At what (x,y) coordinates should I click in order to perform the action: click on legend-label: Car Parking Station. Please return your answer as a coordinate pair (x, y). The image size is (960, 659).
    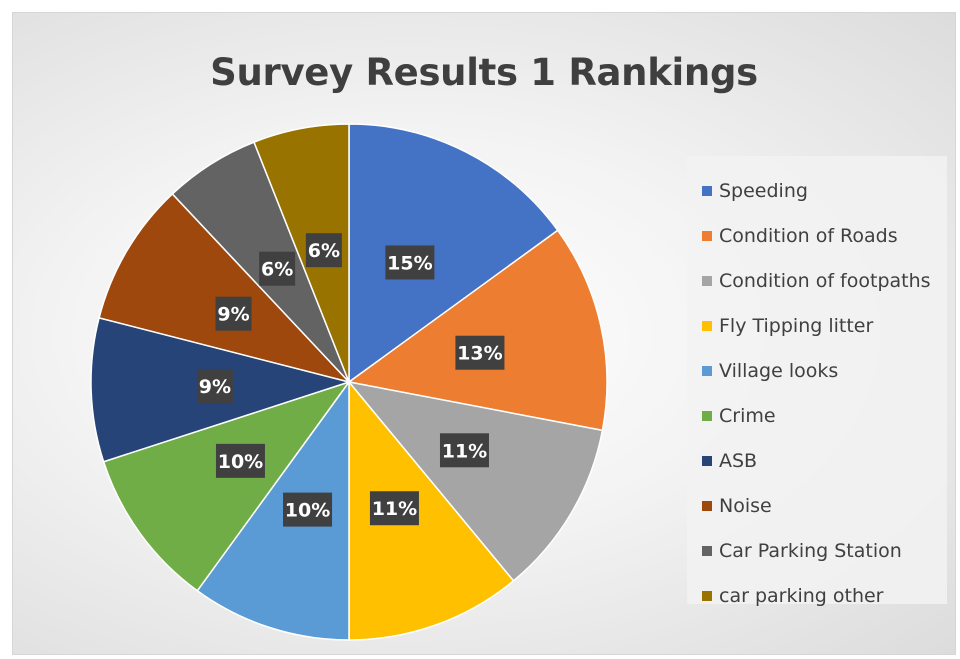
    Looking at the image, I should click on (810, 550).